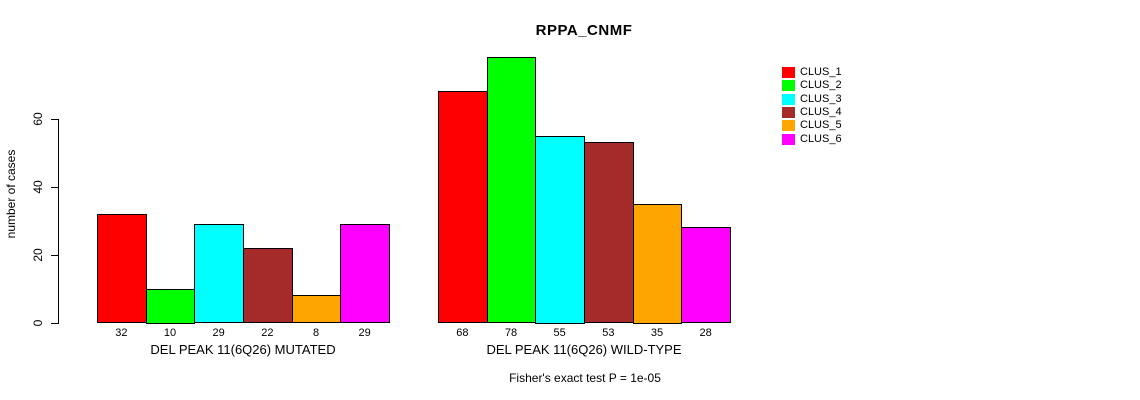  I want to click on bar-value-label: 35, so click(657, 333).